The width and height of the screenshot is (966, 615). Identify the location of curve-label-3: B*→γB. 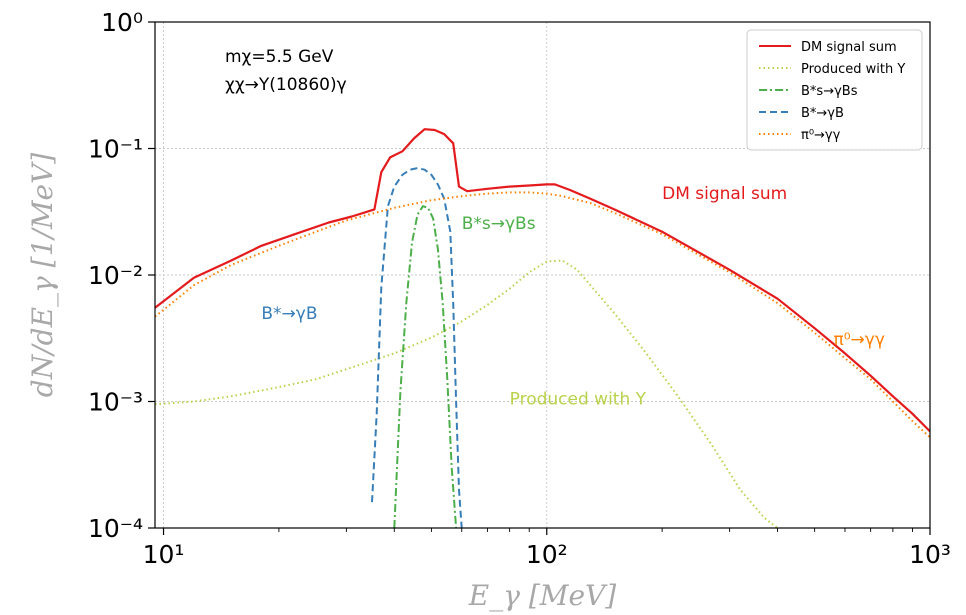
(289, 314).